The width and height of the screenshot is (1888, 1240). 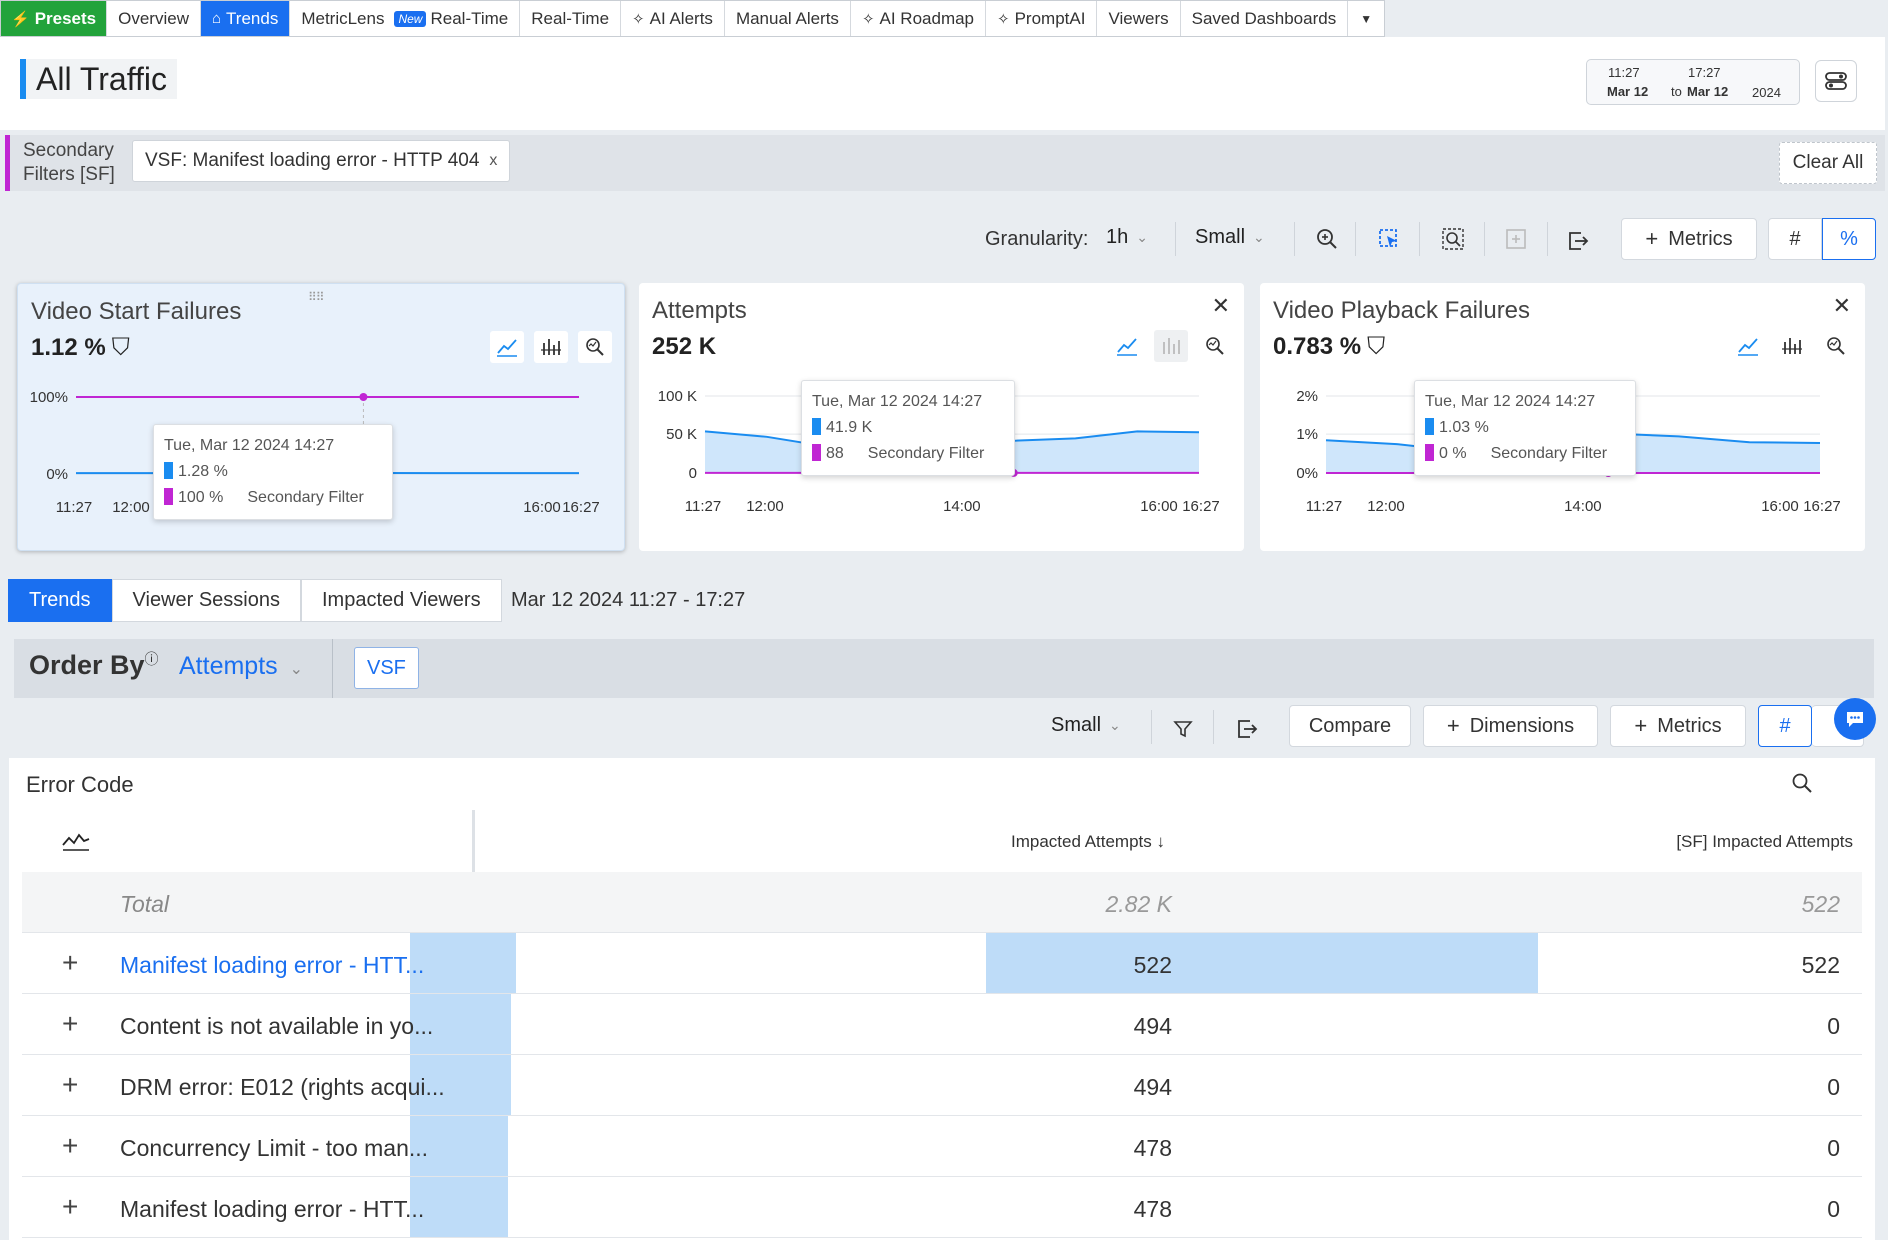 I want to click on add-annotation-icon, so click(x=1516, y=239).